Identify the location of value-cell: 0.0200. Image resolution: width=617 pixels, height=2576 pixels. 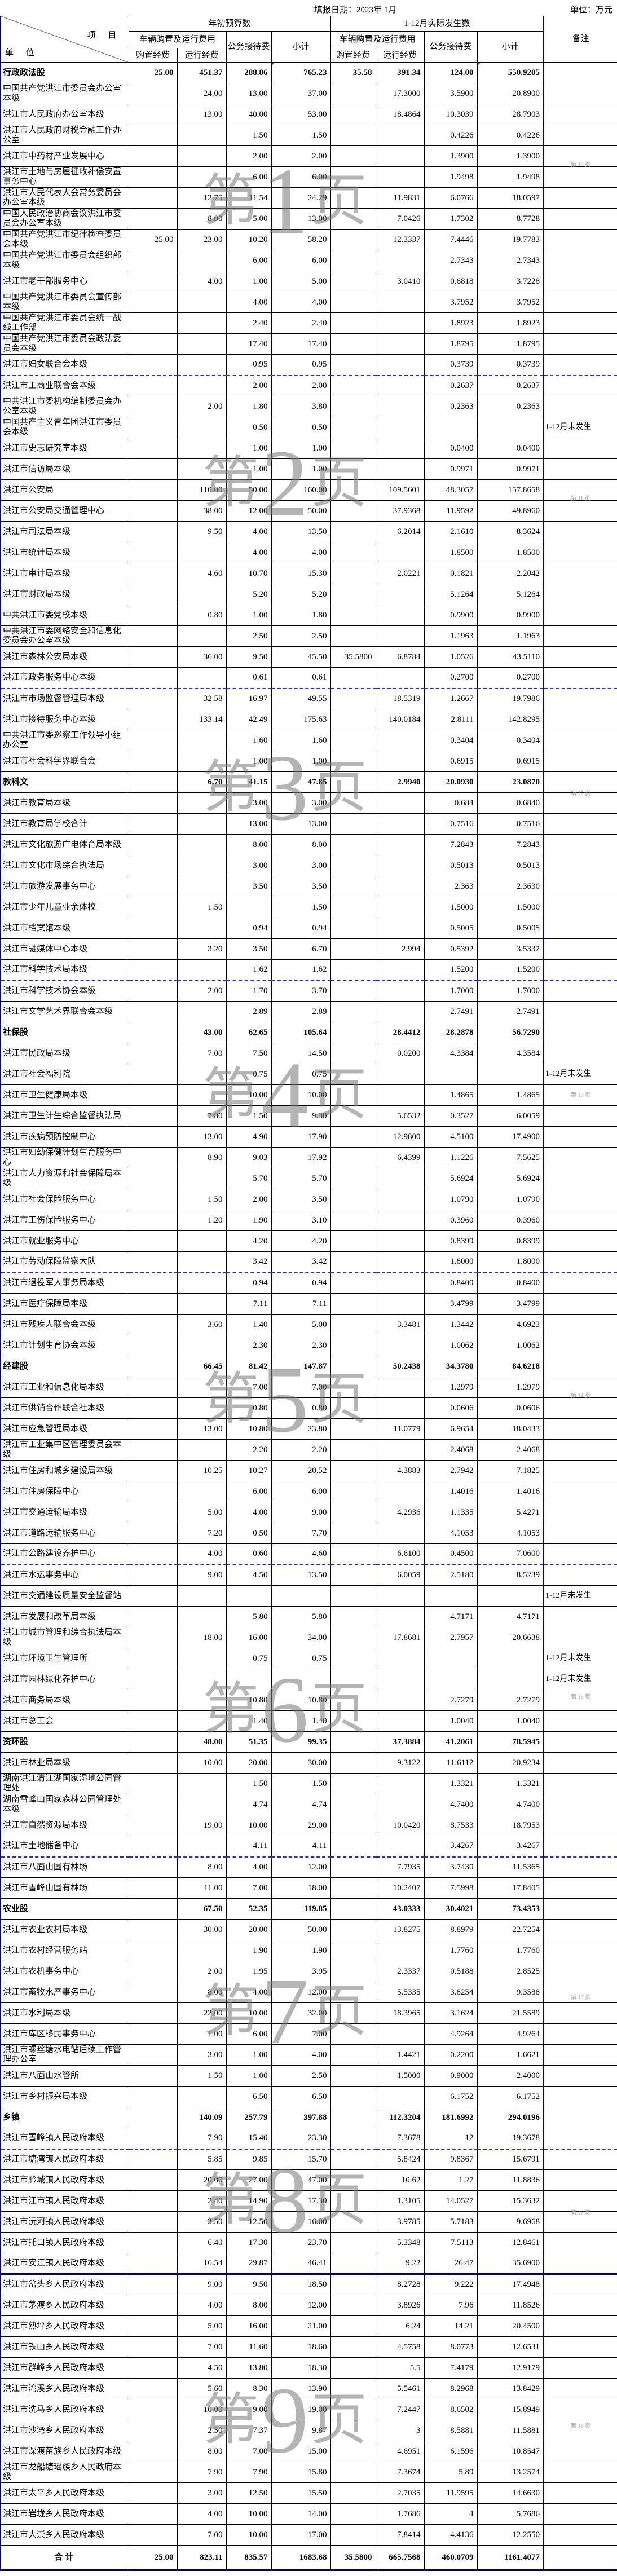
(400, 1053).